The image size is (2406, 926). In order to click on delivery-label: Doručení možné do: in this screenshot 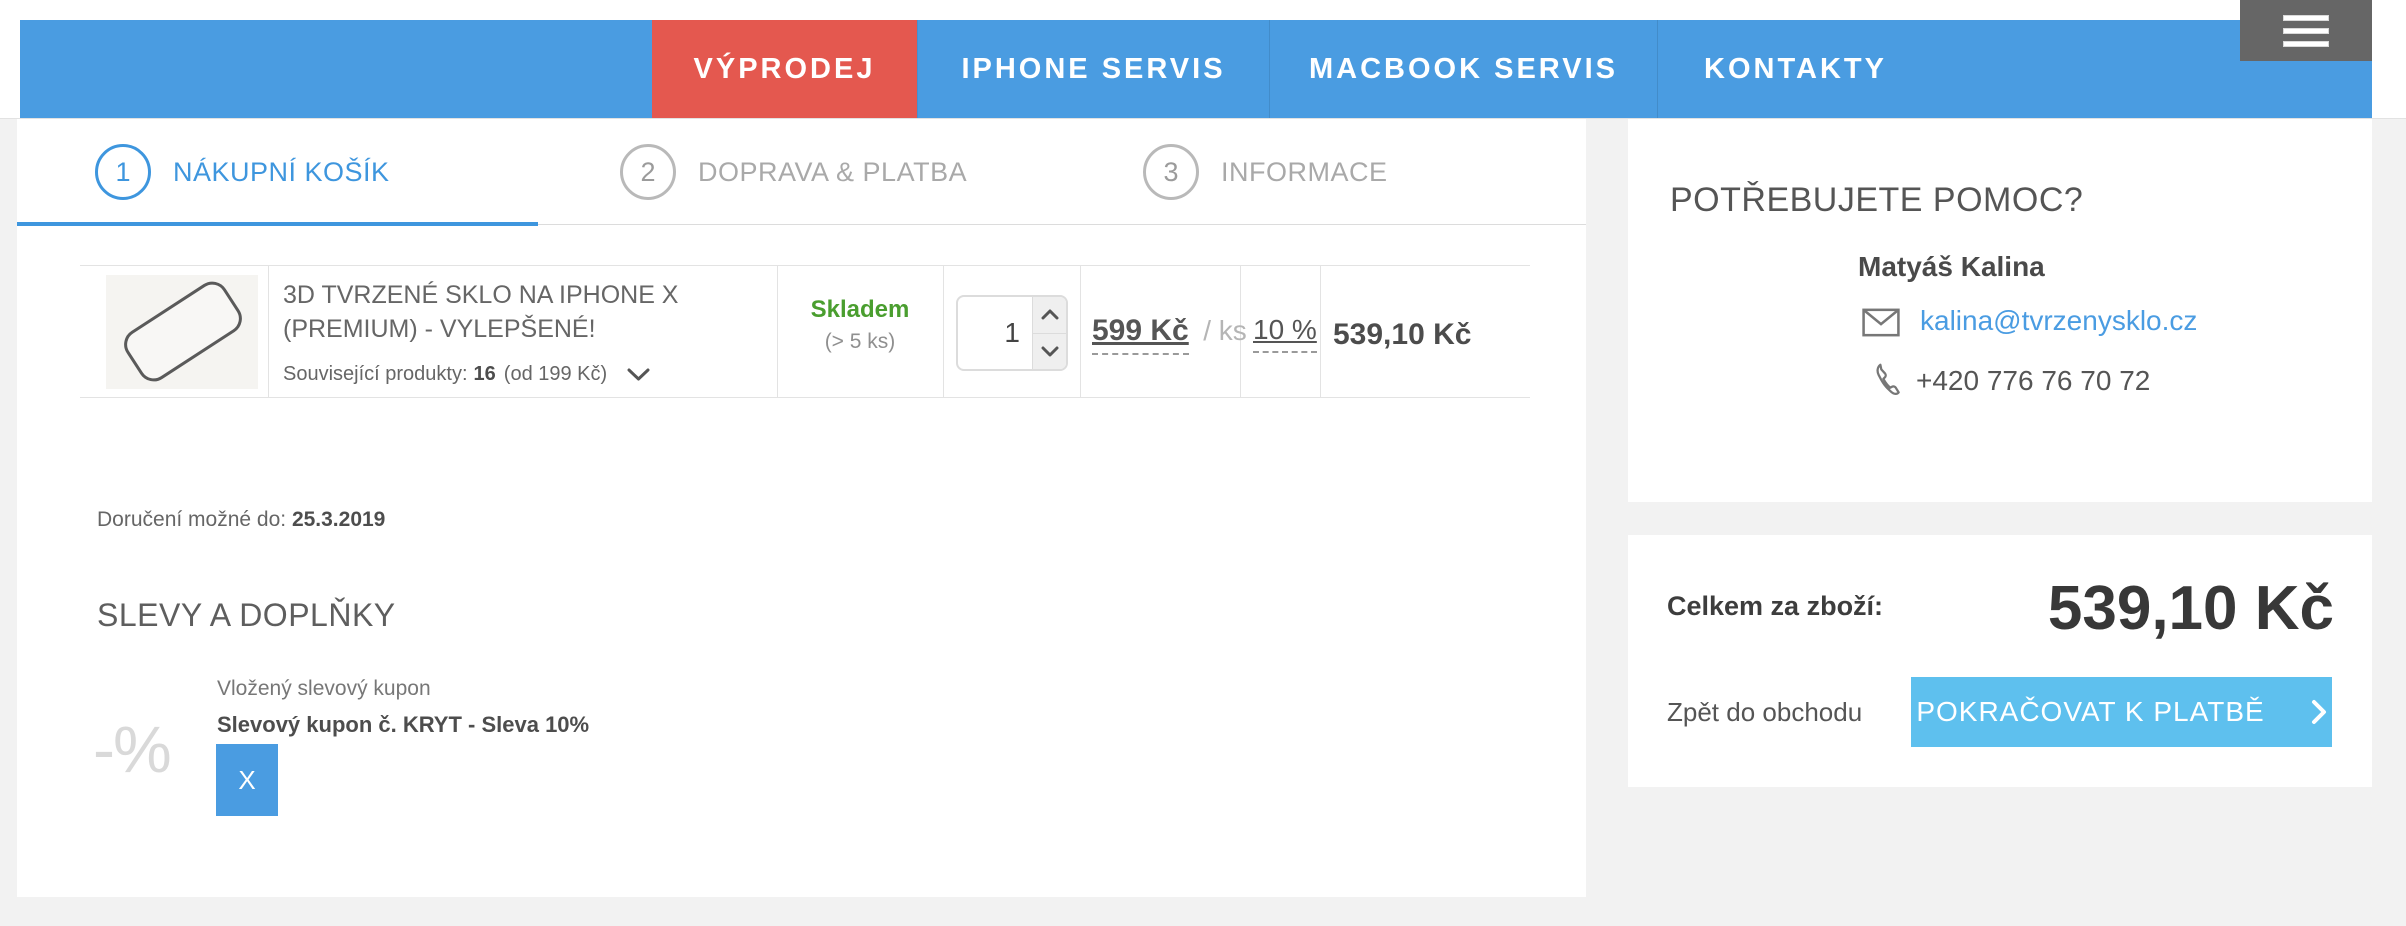, I will do `click(194, 519)`.